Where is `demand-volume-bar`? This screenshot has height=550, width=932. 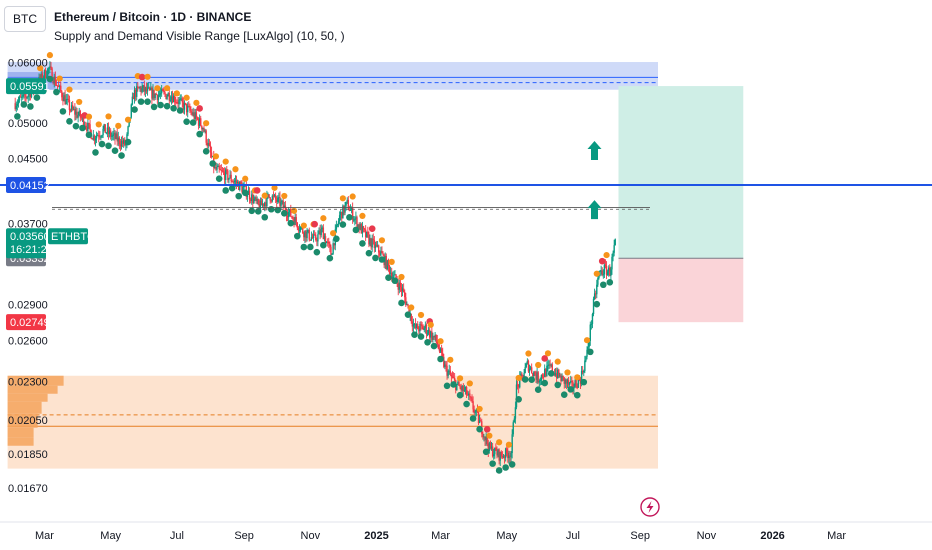 demand-volume-bar is located at coordinates (22, 420).